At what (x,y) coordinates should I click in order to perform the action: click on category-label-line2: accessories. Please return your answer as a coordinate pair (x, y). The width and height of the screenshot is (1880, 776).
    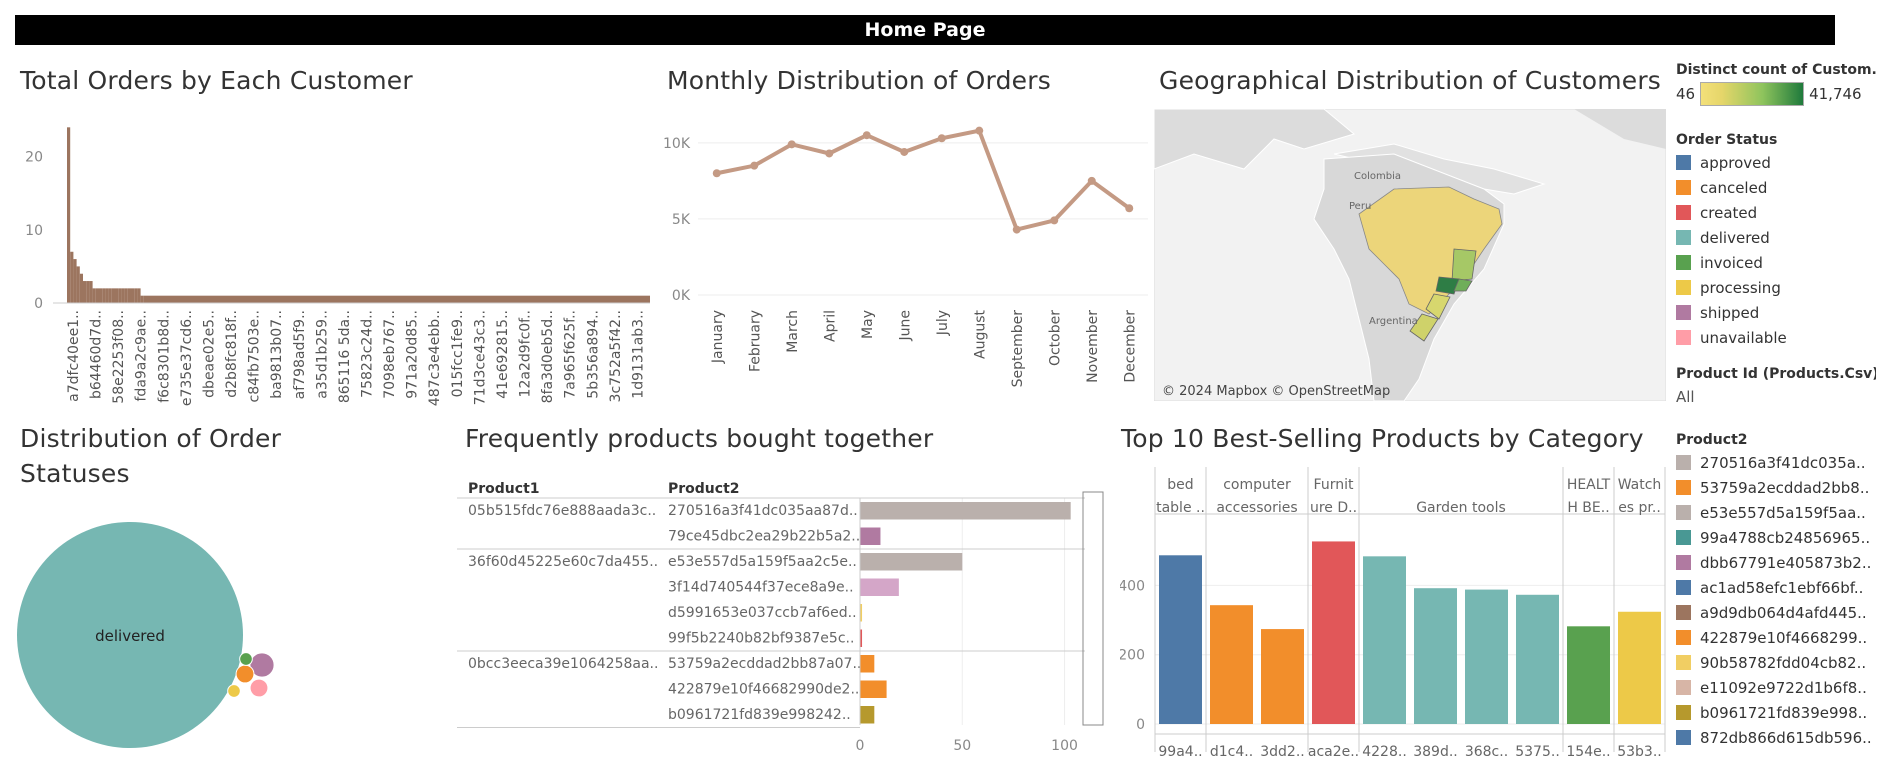
    Looking at the image, I should click on (1256, 508).